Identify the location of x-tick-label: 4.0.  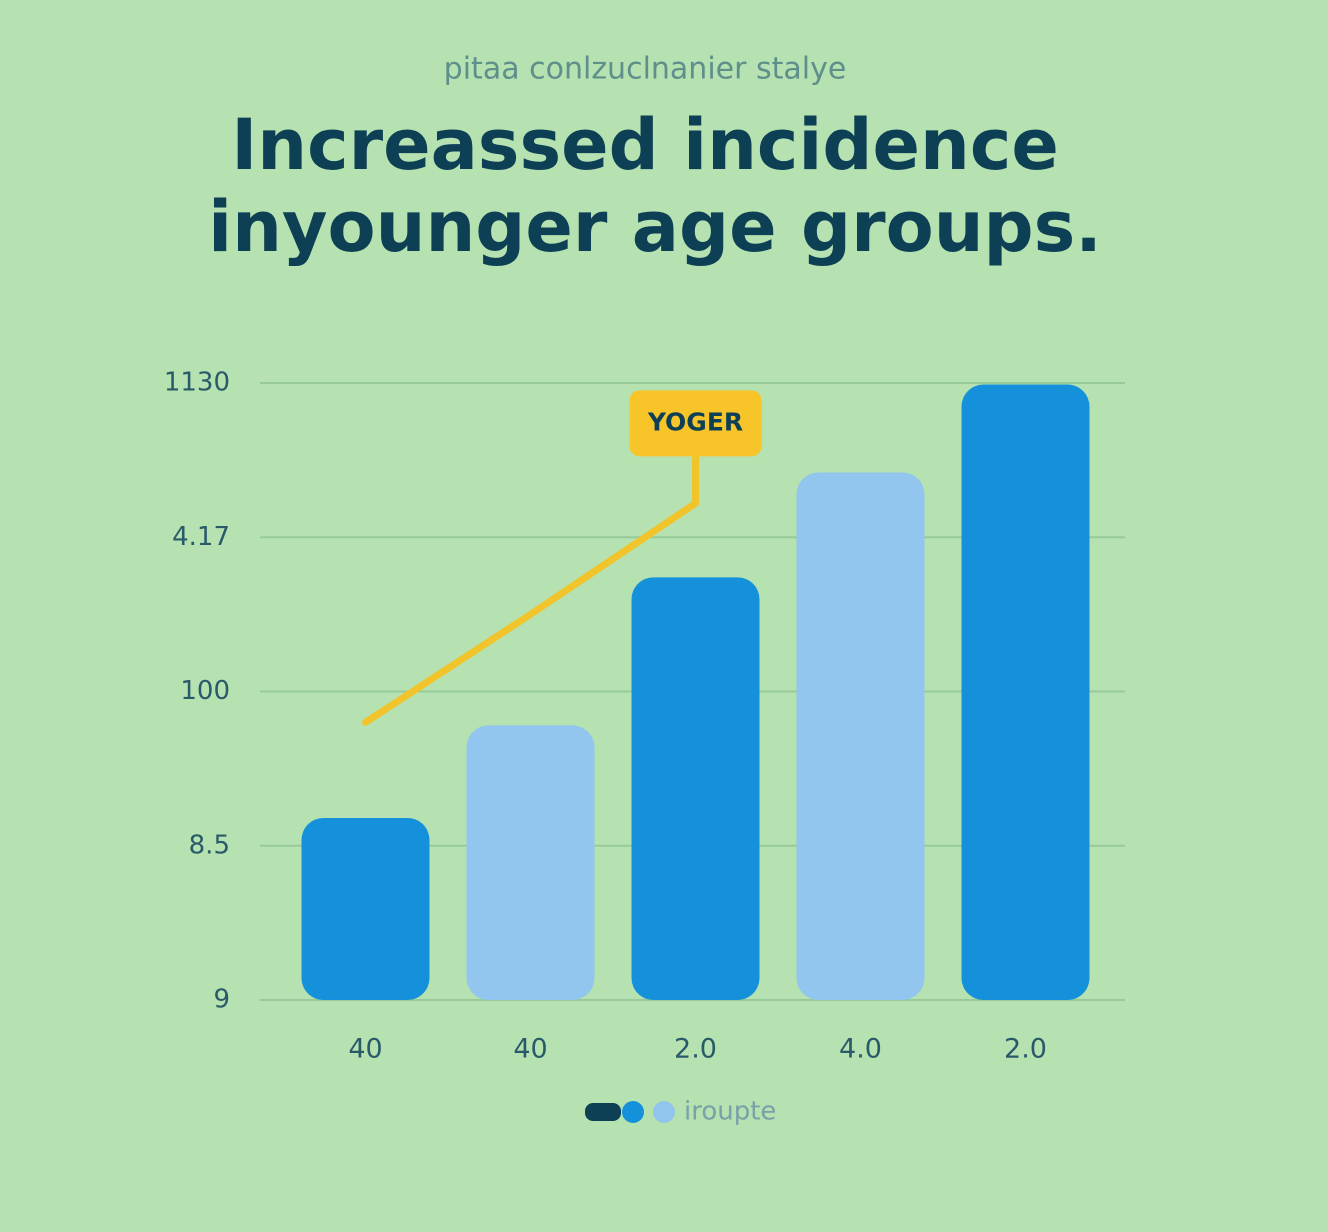
(860, 1049).